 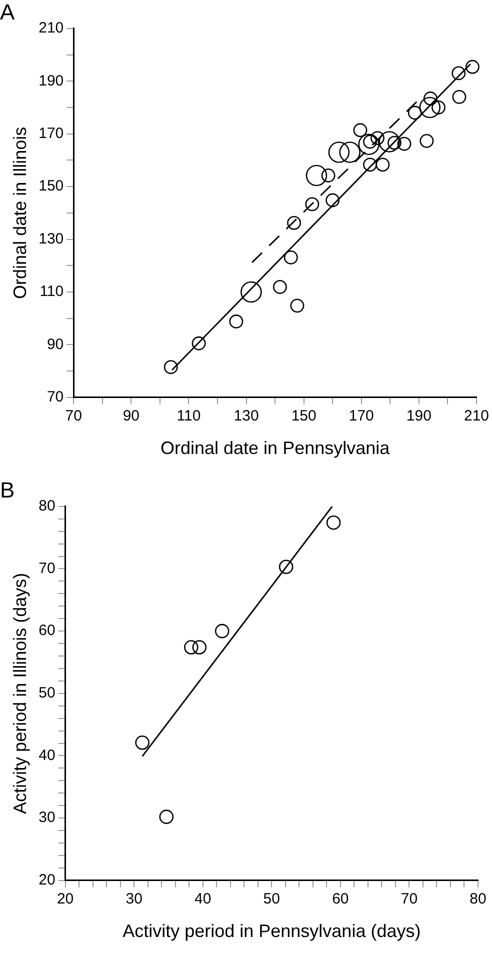 I want to click on x-tick-label: 90, so click(x=131, y=416).